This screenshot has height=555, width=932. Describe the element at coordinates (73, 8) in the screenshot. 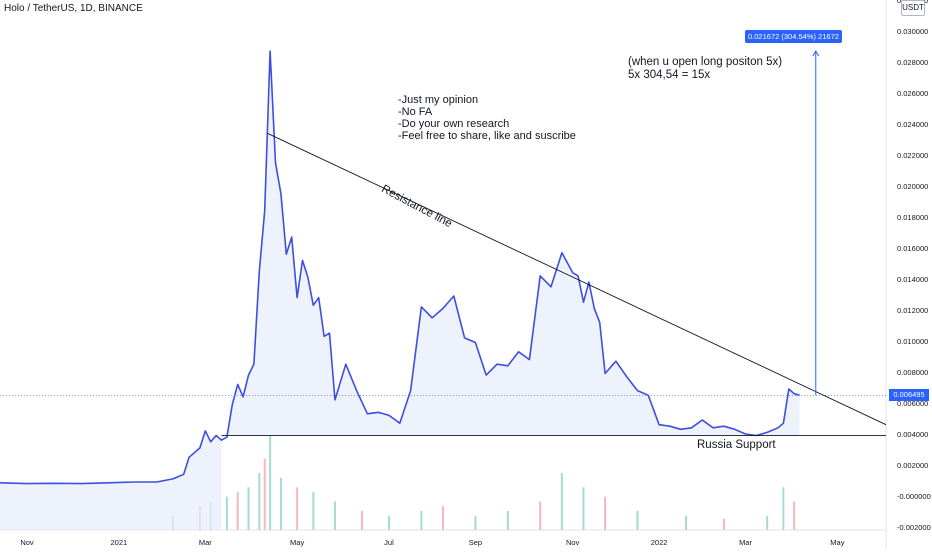

I see `symbol-title: Holo / TetherUS, 1D, BINANCE` at that location.